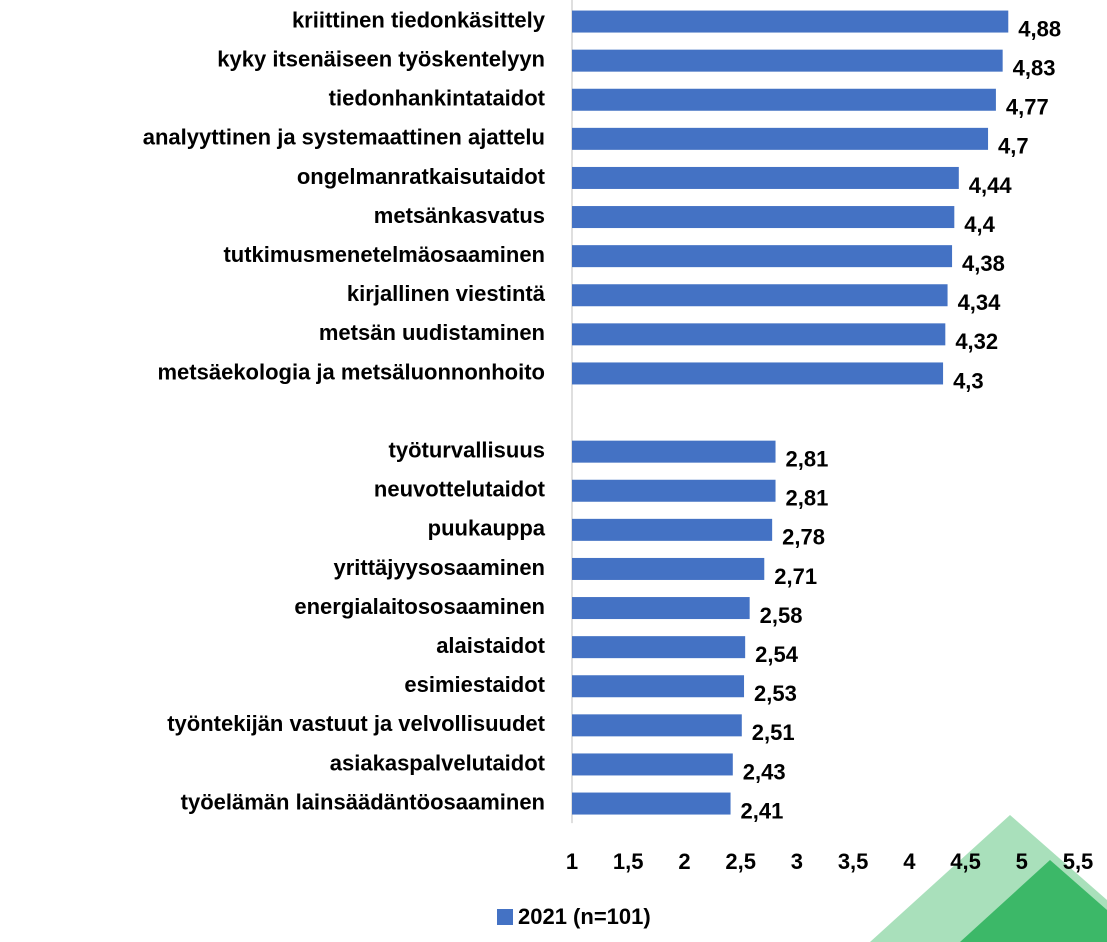 Image resolution: width=1107 pixels, height=942 pixels. Describe the element at coordinates (356, 723) in the screenshot. I see `y-tick-label: työntekijän vastuut ja velvollisuudet` at that location.